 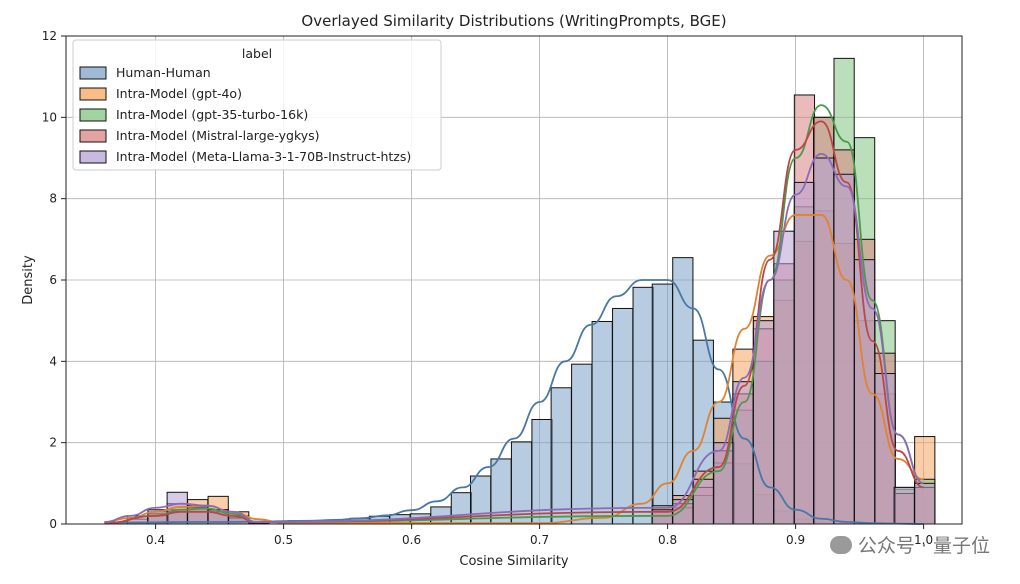 What do you see at coordinates (163, 72) in the screenshot?
I see `legend-label: Human-Human` at bounding box center [163, 72].